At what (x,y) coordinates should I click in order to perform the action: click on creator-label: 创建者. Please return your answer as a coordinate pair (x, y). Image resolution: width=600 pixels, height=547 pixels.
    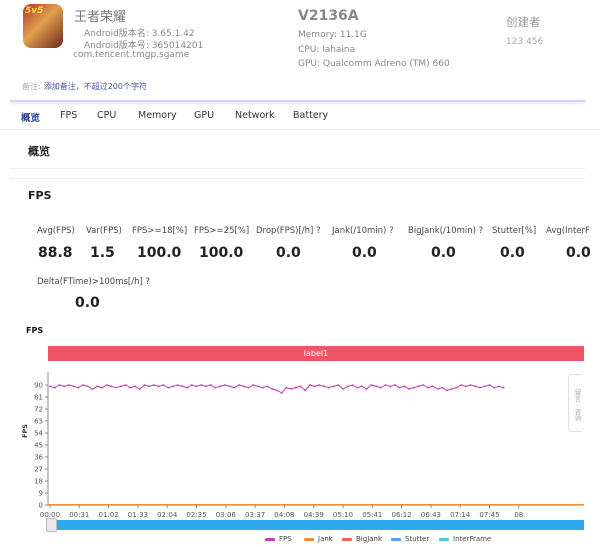
    Looking at the image, I should click on (523, 22).